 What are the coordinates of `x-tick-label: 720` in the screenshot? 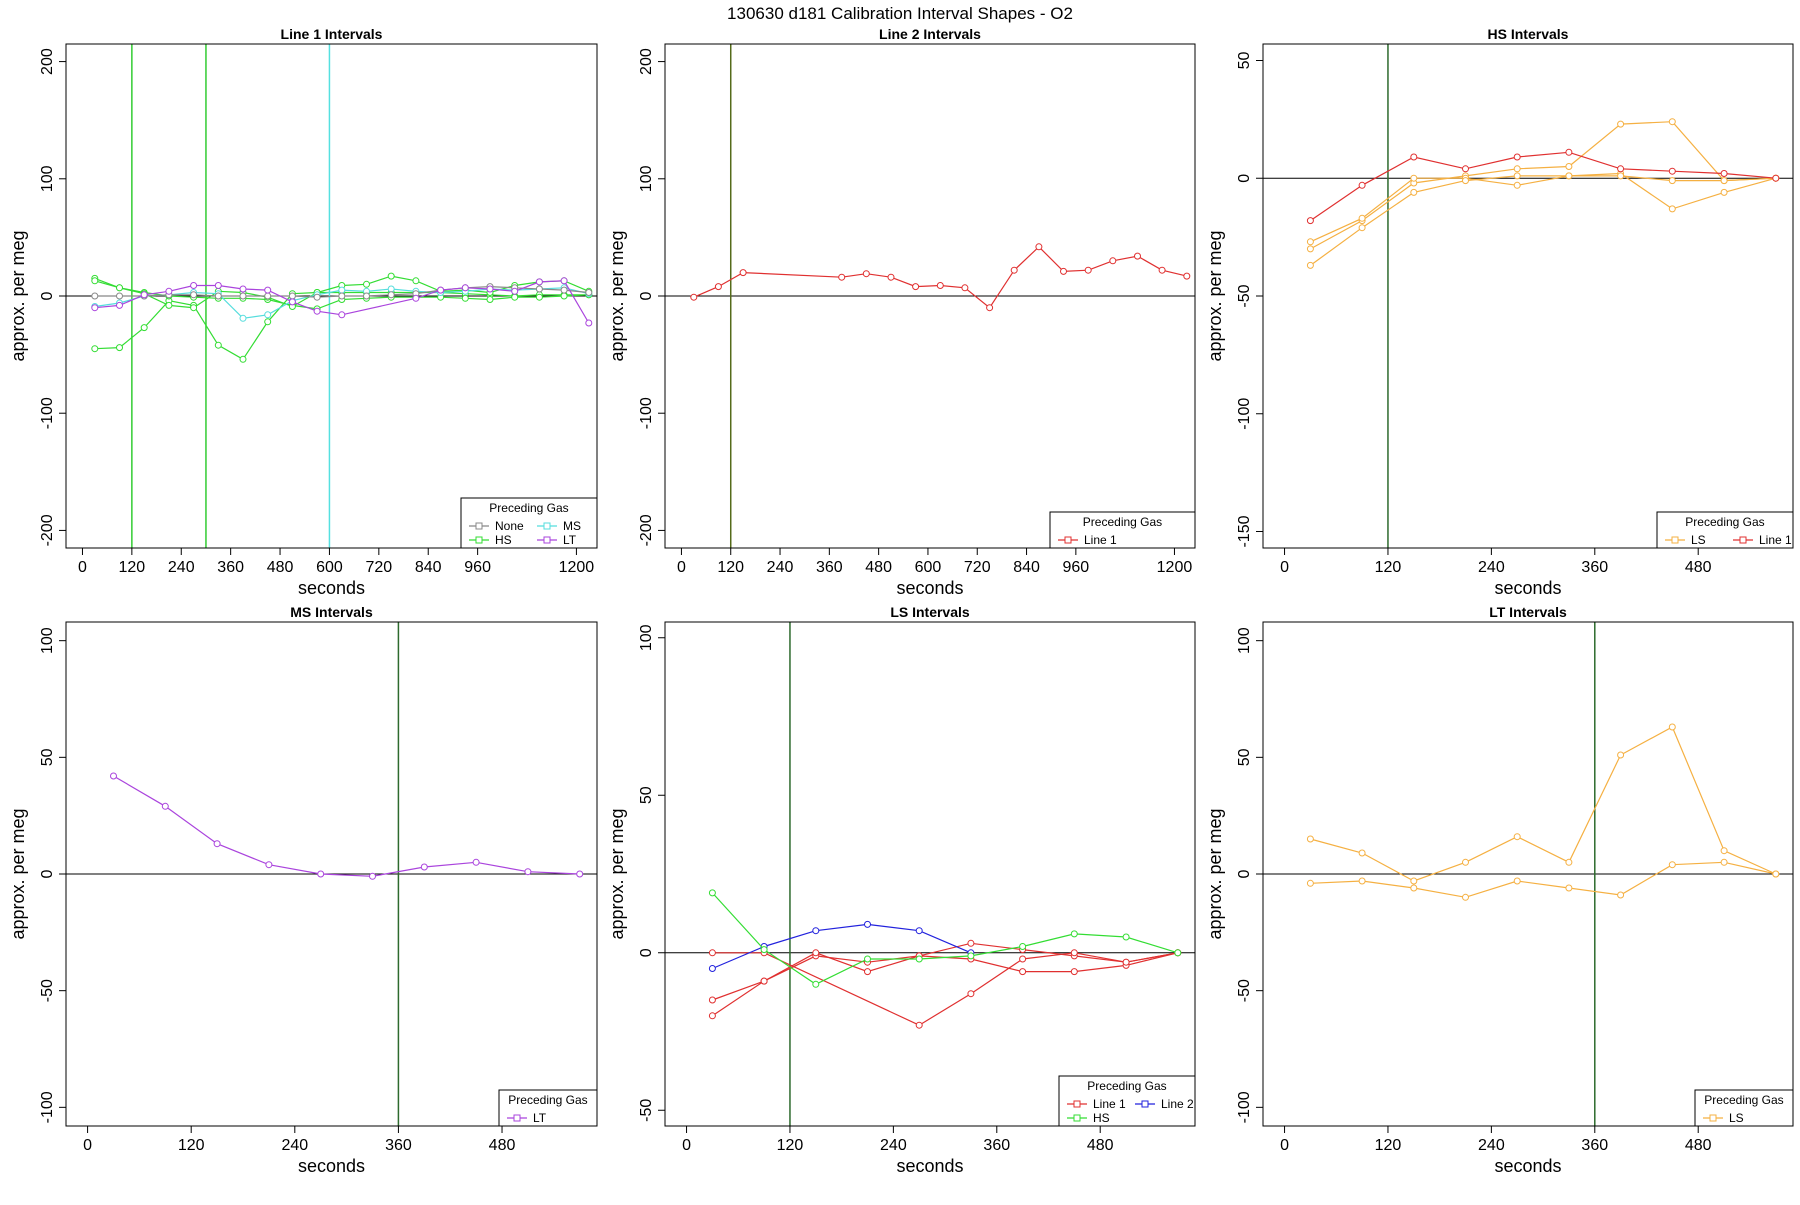 It's located at (977, 567).